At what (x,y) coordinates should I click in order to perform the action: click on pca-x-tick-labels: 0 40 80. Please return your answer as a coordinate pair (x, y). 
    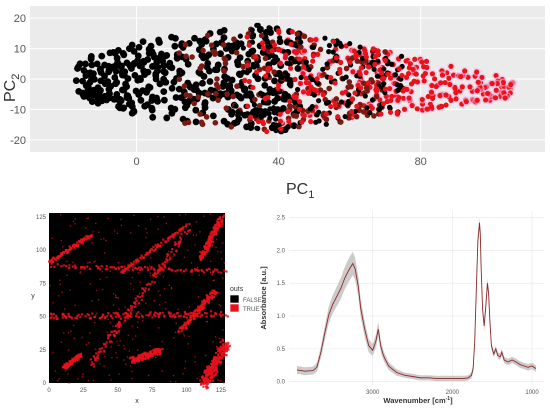
    Looking at the image, I should click on (279, 162).